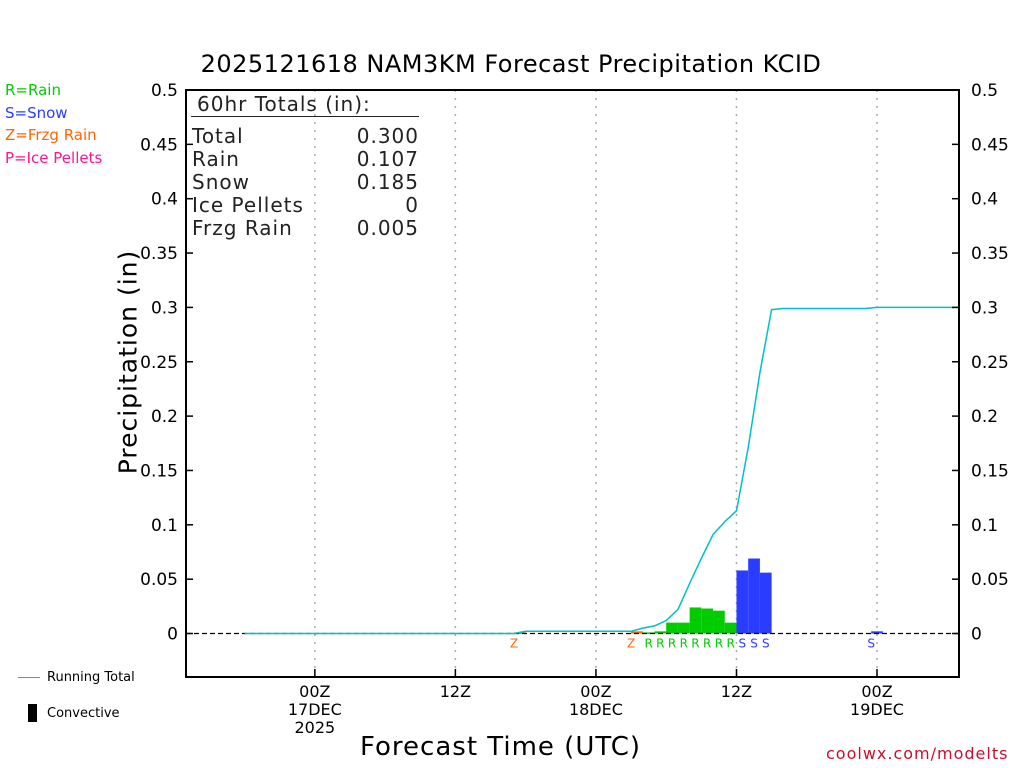  What do you see at coordinates (284, 104) in the screenshot?
I see `totals-header: 60hr Totals (in):` at bounding box center [284, 104].